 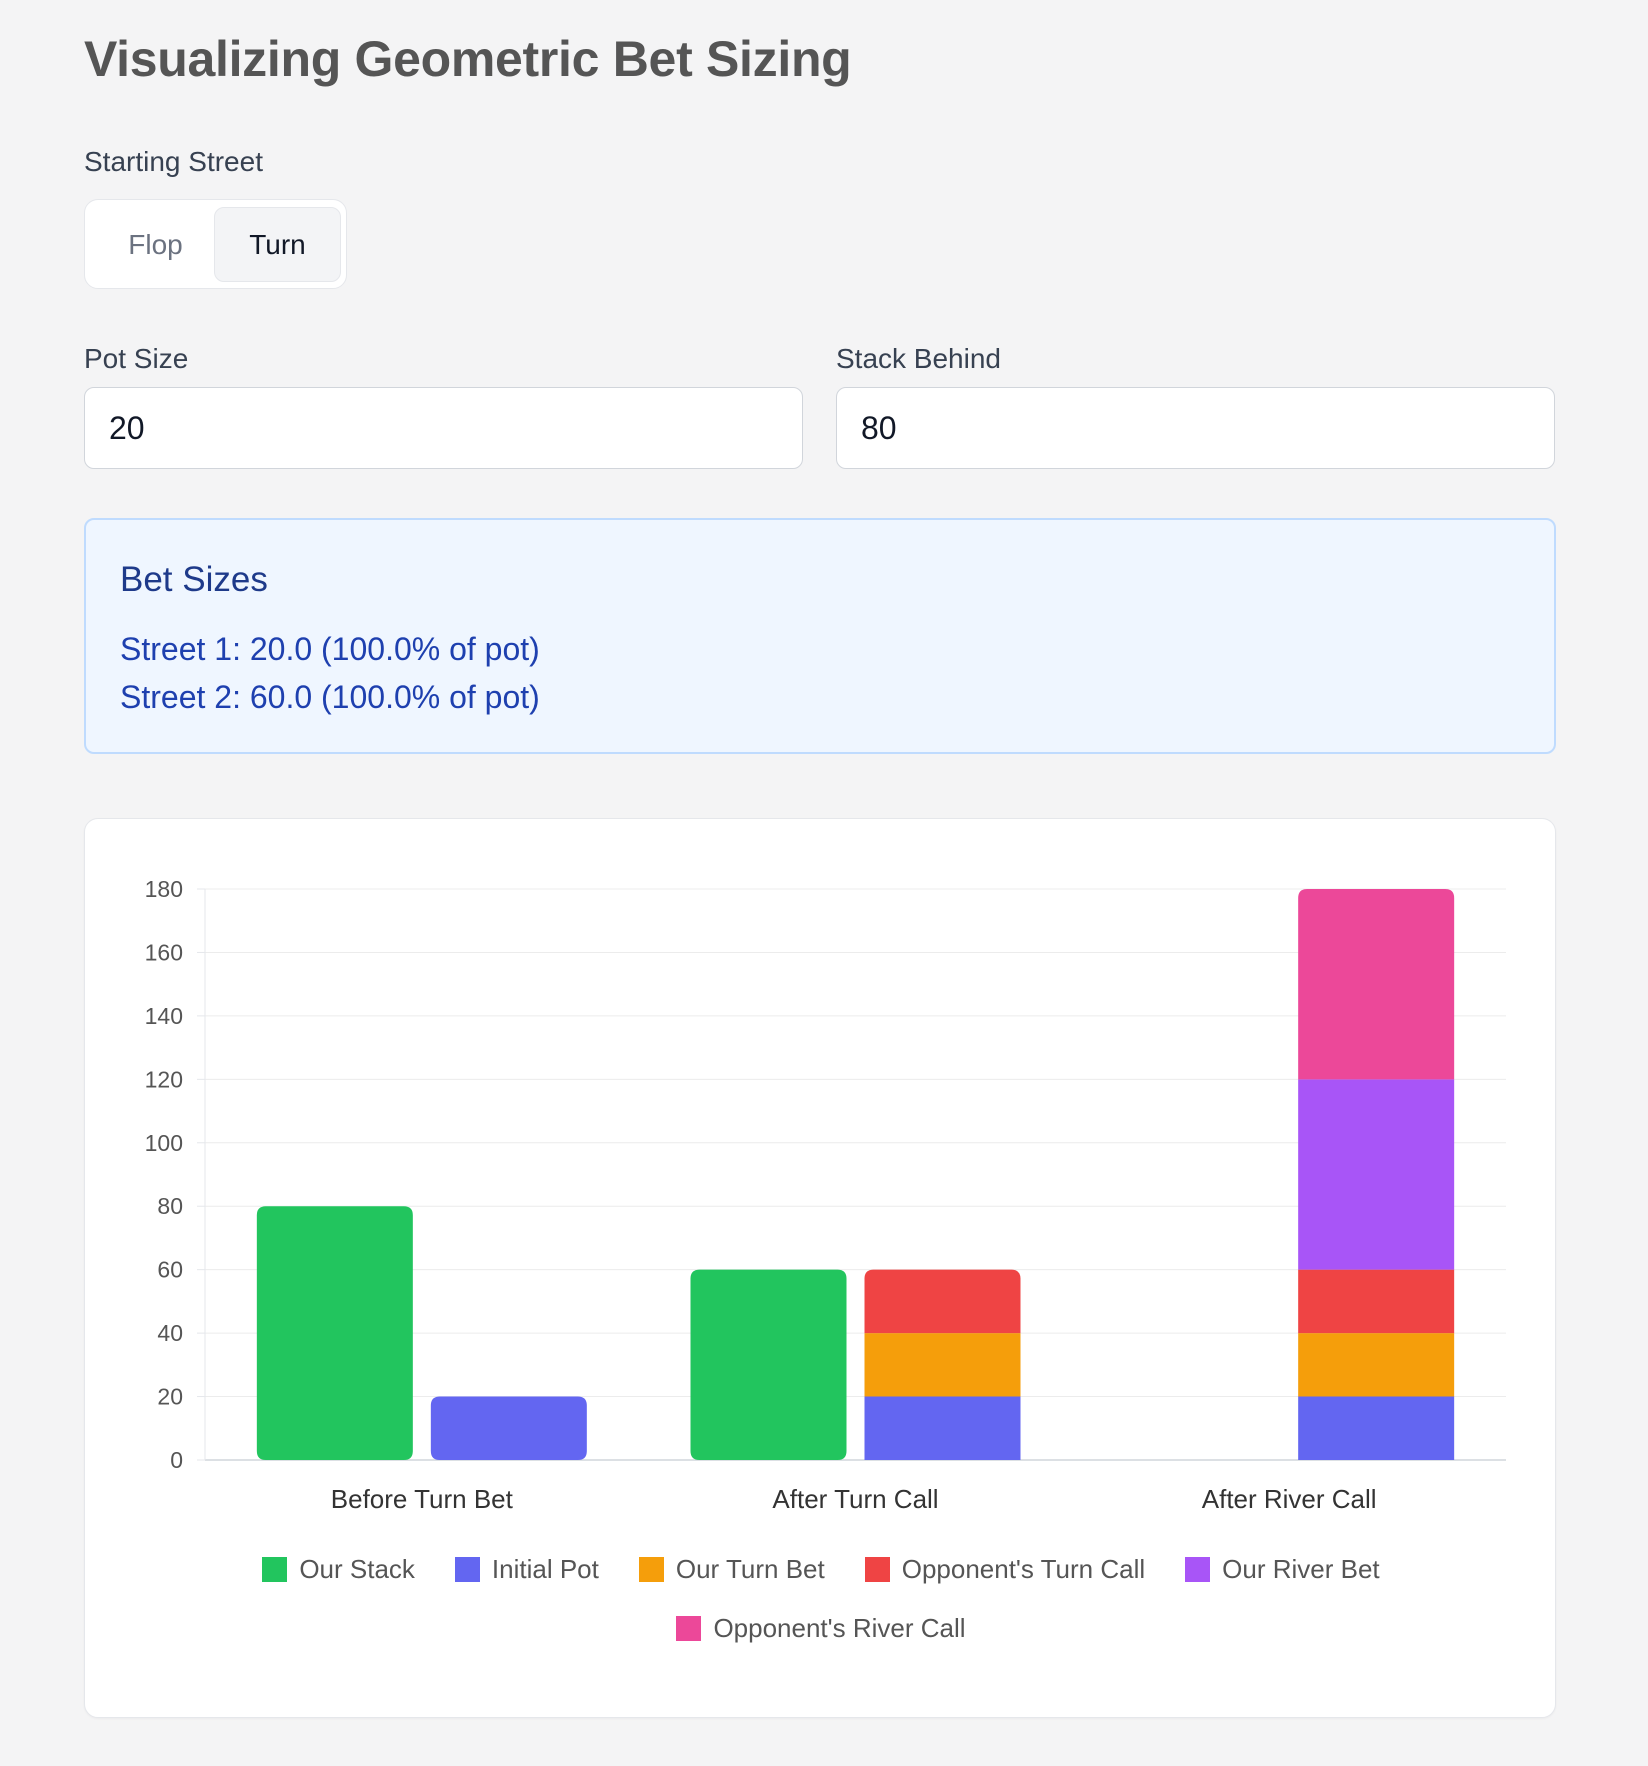 I want to click on legend-item: Opponent's River Call, so click(x=821, y=1628).